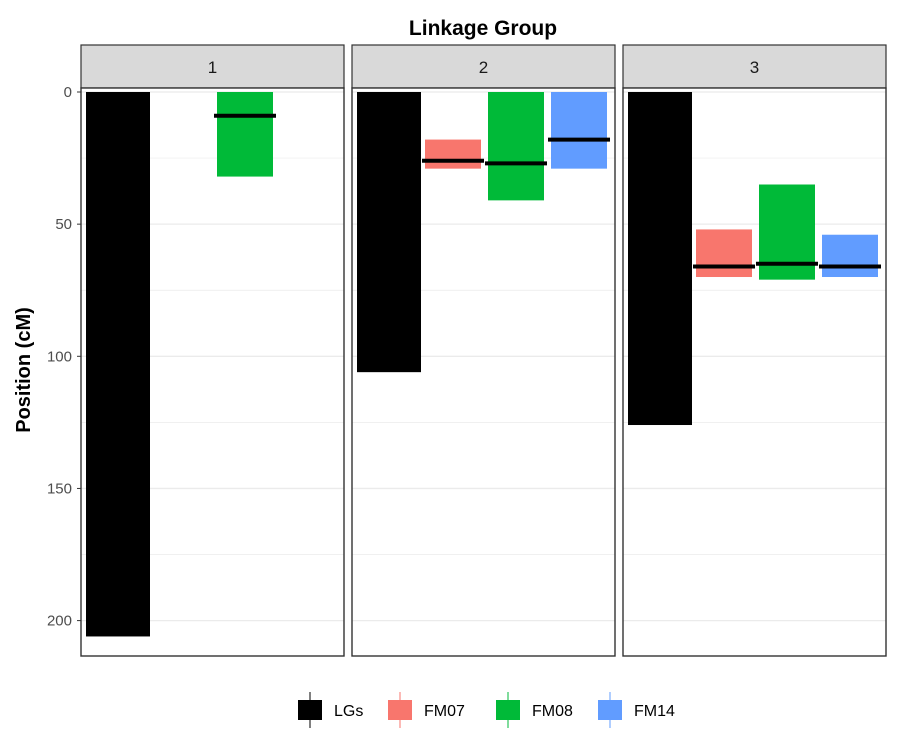  I want to click on y-axis: 0 50 100 150 200, so click(64, 357).